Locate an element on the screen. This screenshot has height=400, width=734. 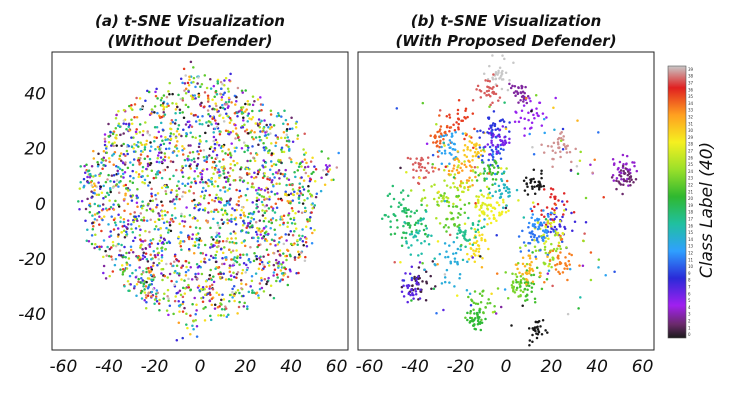
colorbar-tick-label: 26 is located at coordinates (691, 157).